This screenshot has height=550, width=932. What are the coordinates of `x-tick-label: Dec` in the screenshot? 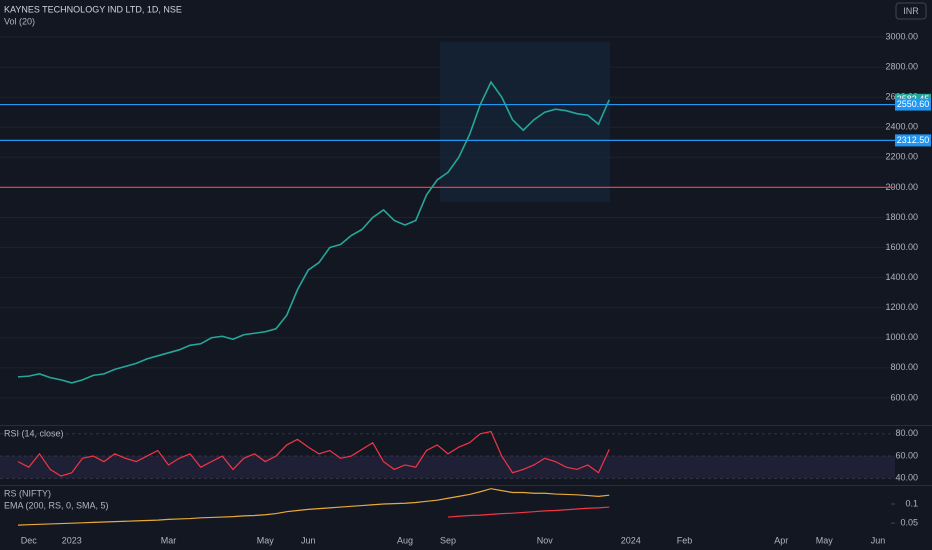 It's located at (29, 540).